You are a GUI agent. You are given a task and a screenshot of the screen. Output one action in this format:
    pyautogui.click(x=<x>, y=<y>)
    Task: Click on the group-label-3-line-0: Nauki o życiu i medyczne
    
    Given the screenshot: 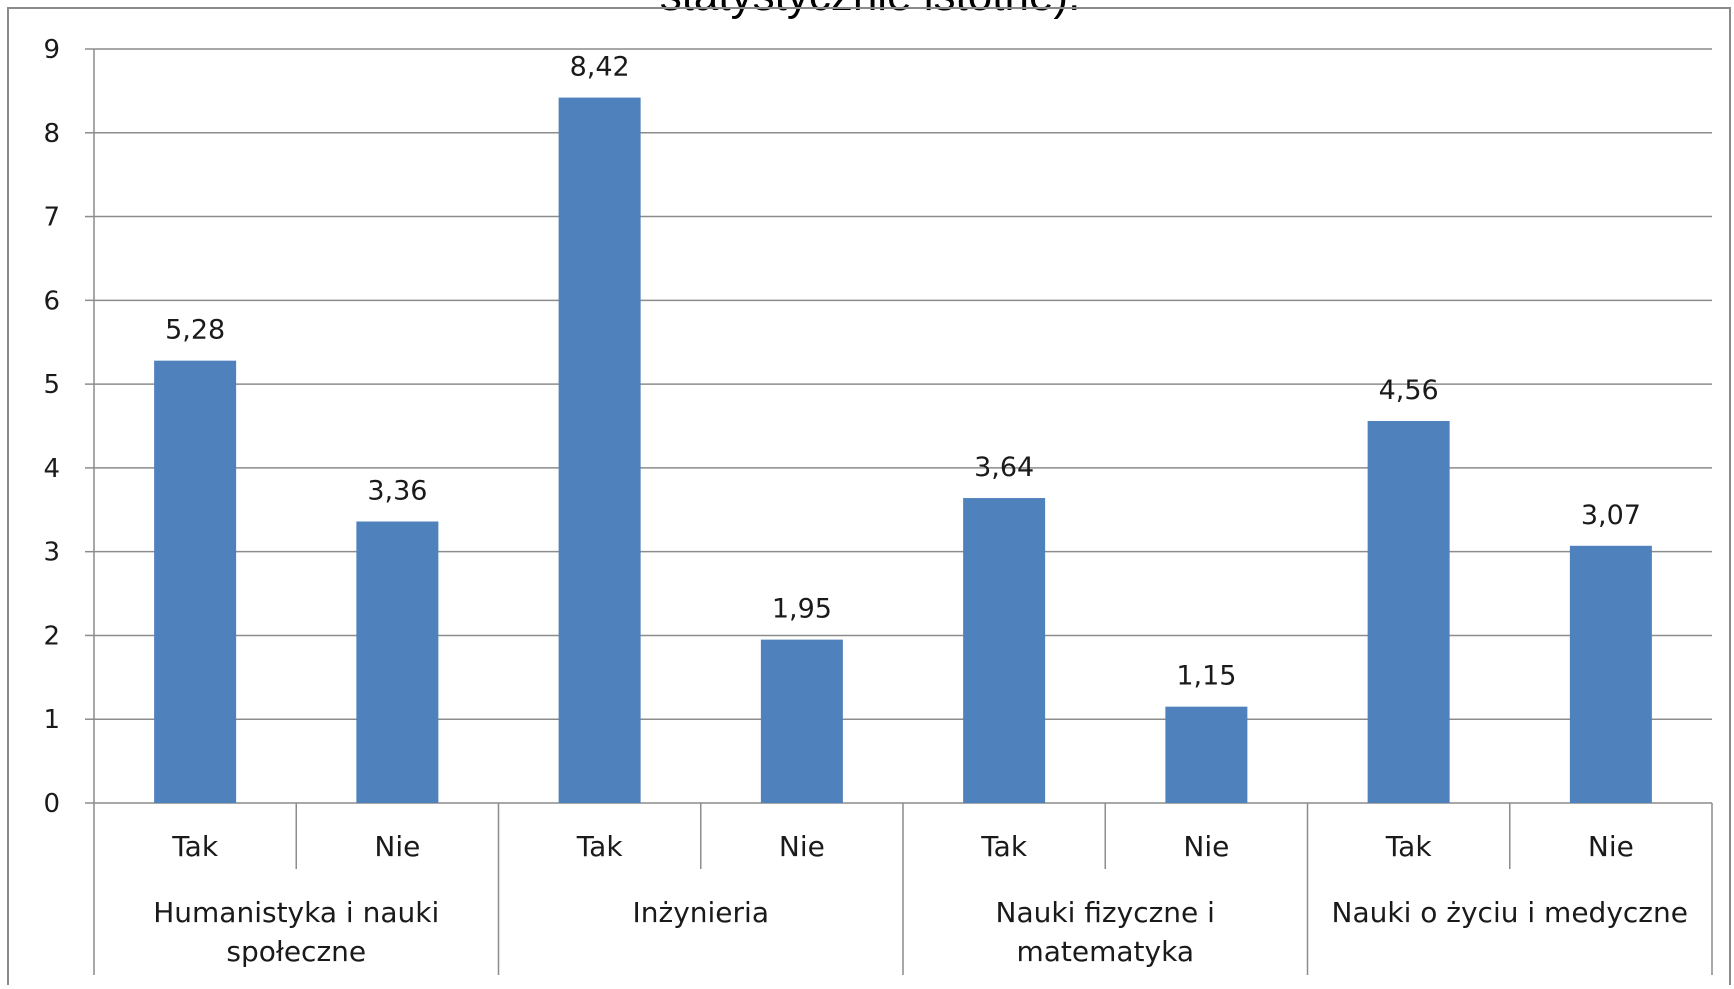 What is the action you would take?
    pyautogui.click(x=1510, y=912)
    